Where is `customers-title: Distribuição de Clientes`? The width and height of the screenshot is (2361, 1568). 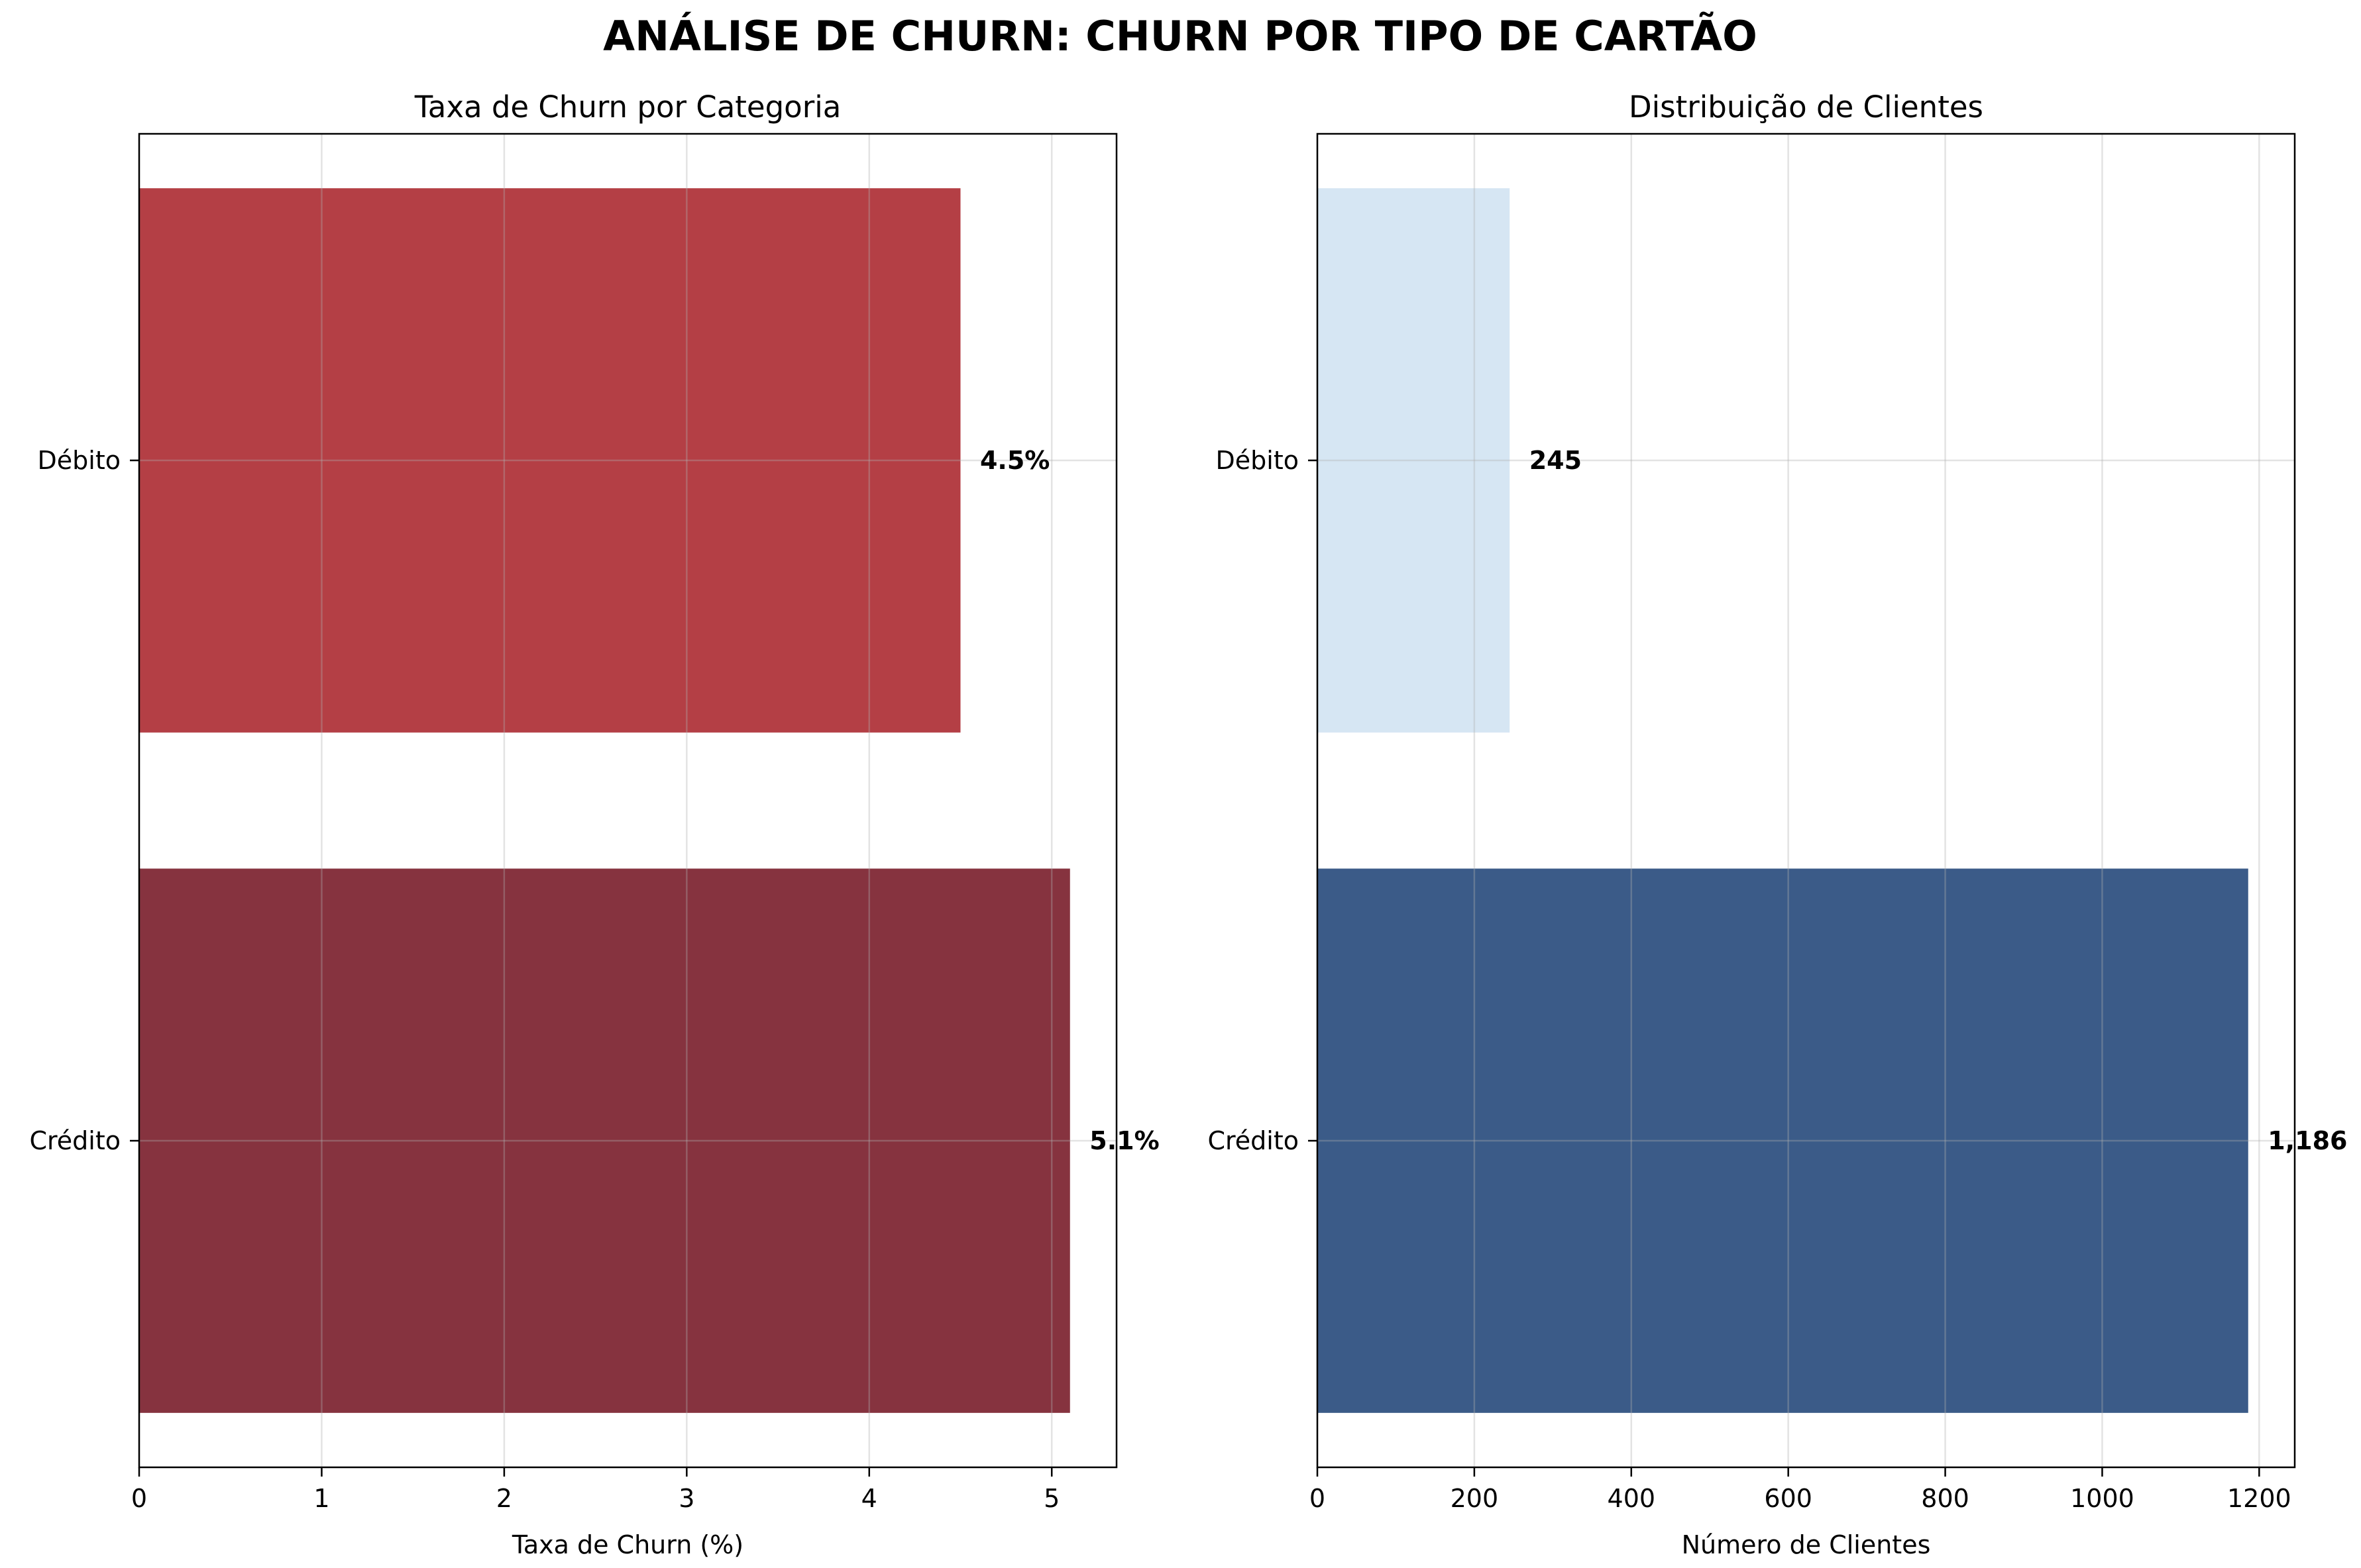
customers-title: Distribuição de Clientes is located at coordinates (1806, 107).